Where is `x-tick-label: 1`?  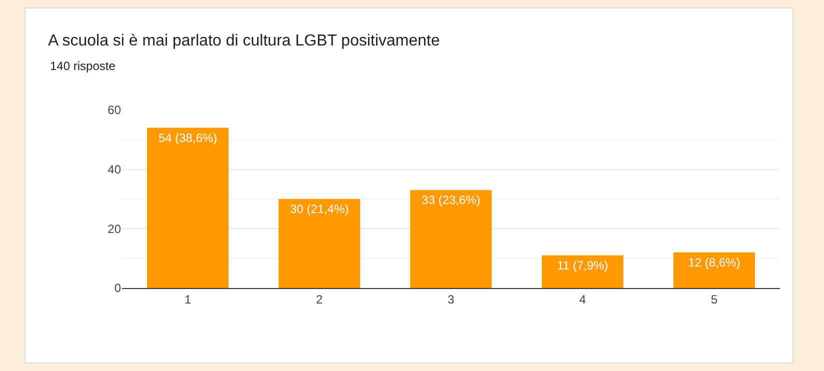 x-tick-label: 1 is located at coordinates (188, 299).